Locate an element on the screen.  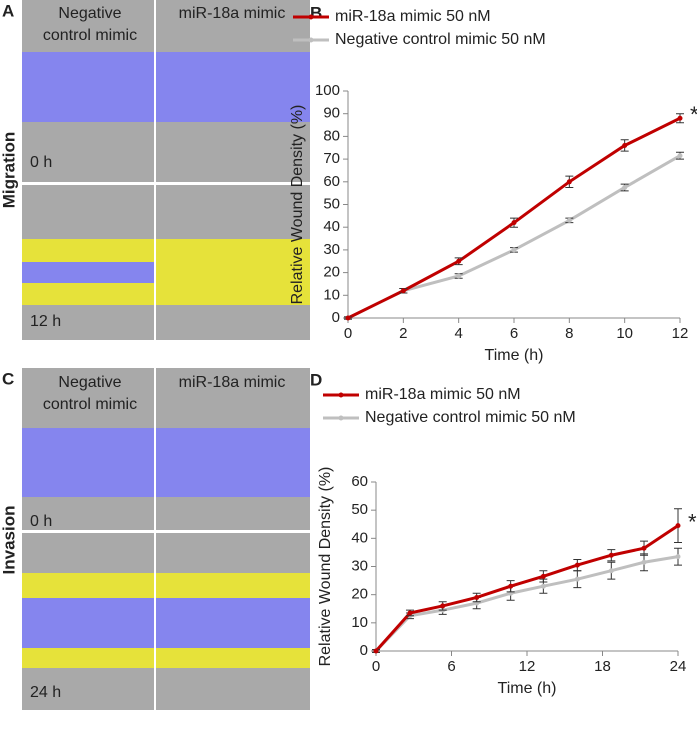
time-label: 12 h is located at coordinates (45, 321).